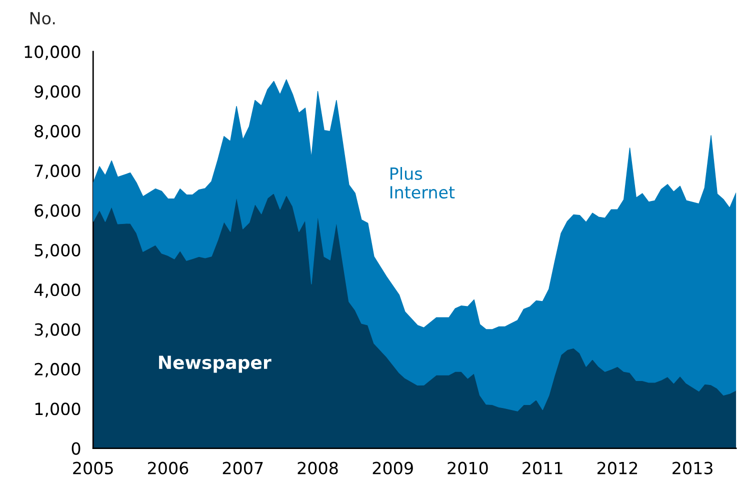 This screenshot has height=491, width=745. Describe the element at coordinates (57, 409) in the screenshot. I see `y-tick-label: 1,000` at that location.